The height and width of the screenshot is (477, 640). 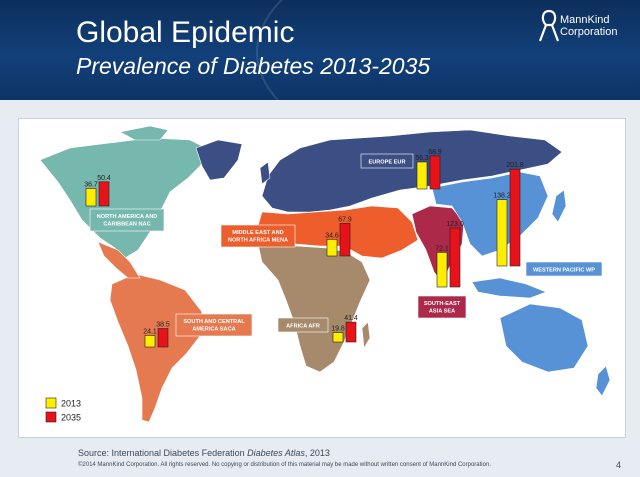 What do you see at coordinates (585, 20) in the screenshot?
I see `logo-line-1: MannKind` at bounding box center [585, 20].